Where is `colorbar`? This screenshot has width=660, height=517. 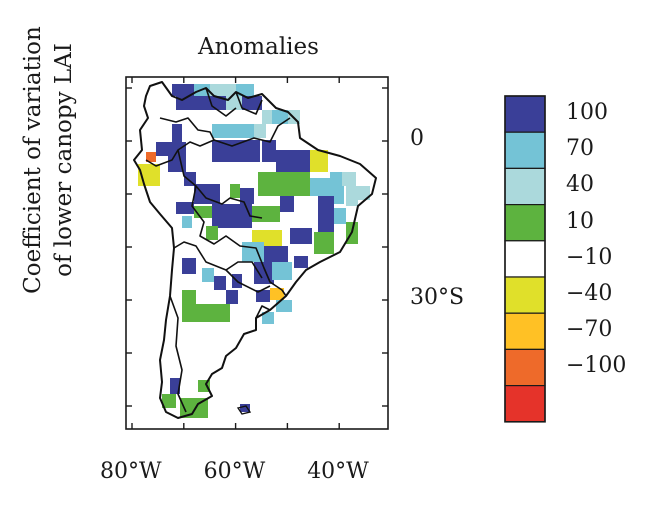
colorbar is located at coordinates (525, 259).